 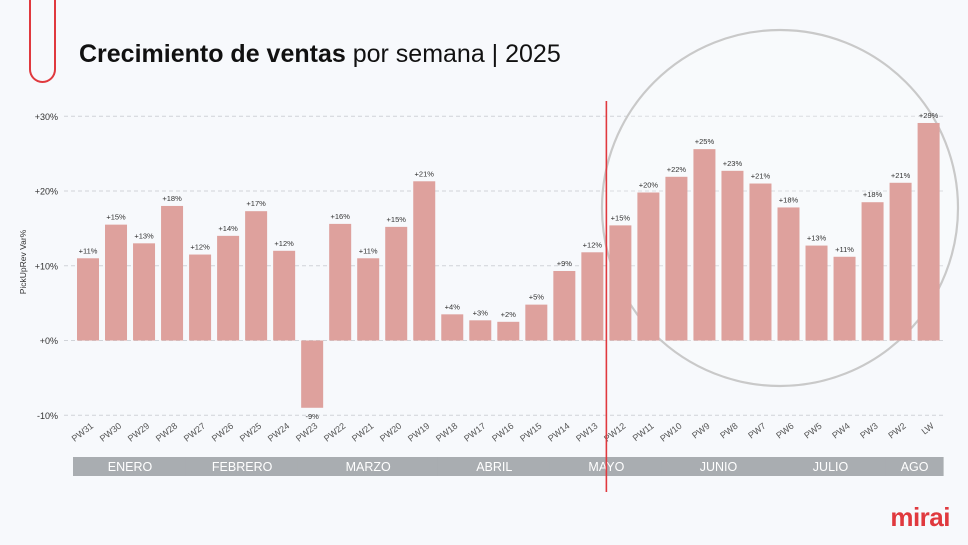 I want to click on x-tick-label: PW8, so click(x=729, y=431).